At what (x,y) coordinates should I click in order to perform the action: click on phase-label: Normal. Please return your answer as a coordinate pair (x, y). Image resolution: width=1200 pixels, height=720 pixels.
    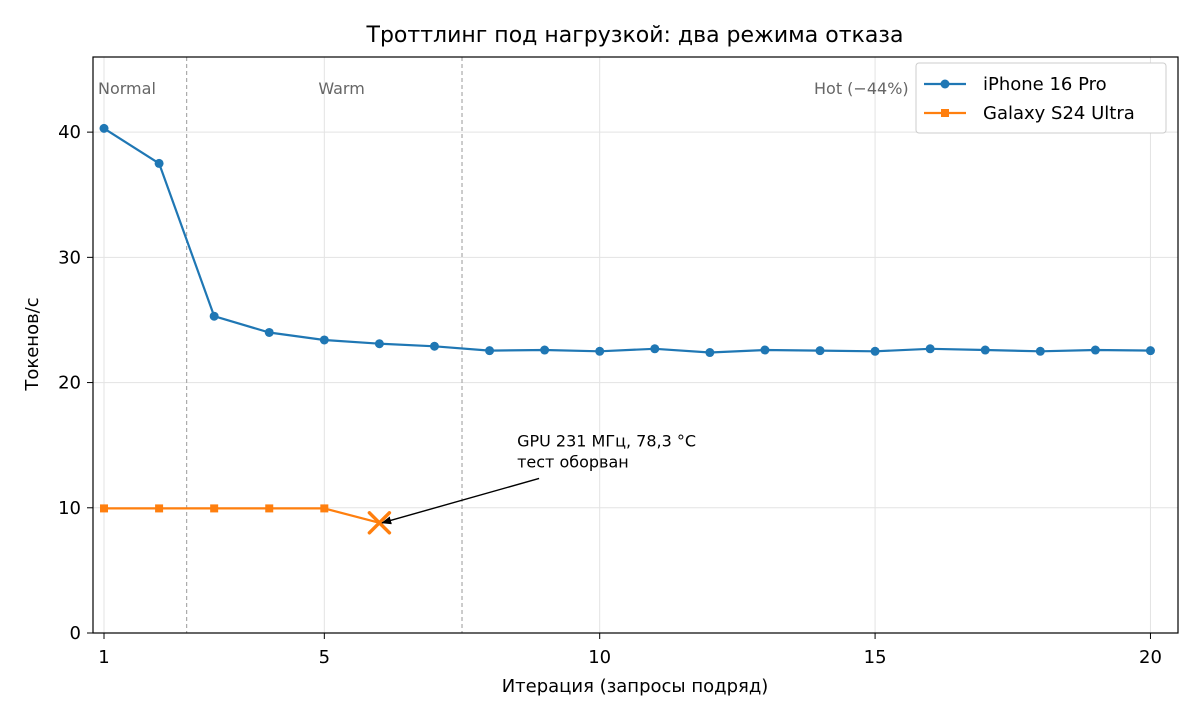
    Looking at the image, I should click on (127, 88).